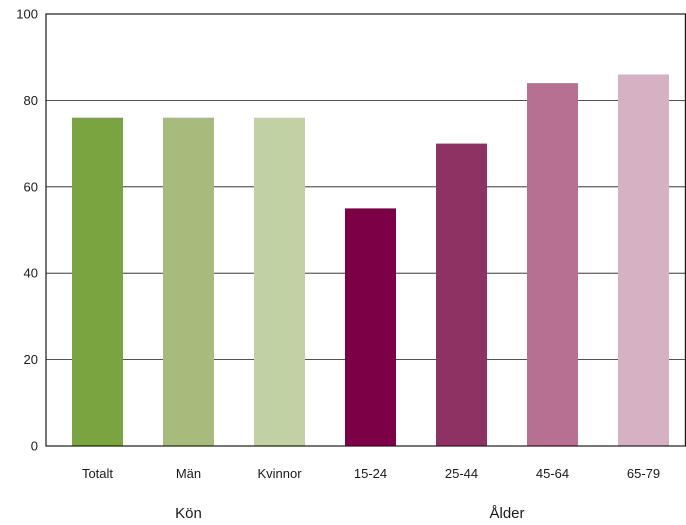 Image resolution: width=686 pixels, height=525 pixels. Describe the element at coordinates (552, 473) in the screenshot. I see `x-tick-label: 45-64` at that location.